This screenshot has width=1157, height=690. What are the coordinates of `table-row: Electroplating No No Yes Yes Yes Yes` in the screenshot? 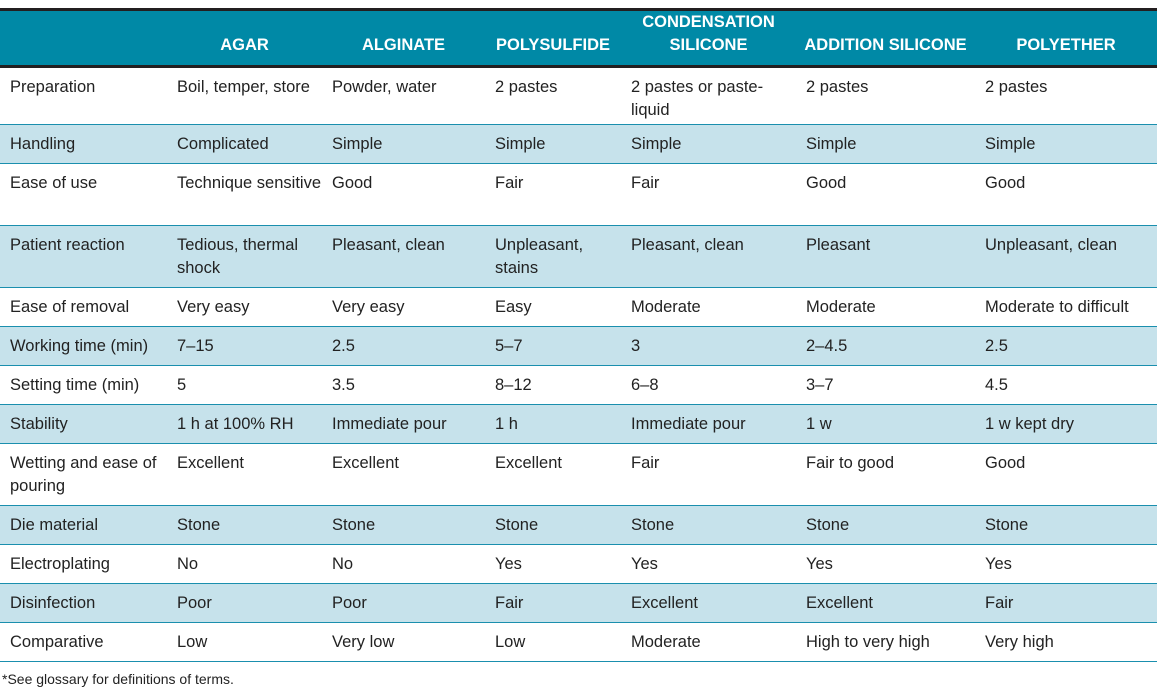 It's located at (578, 564).